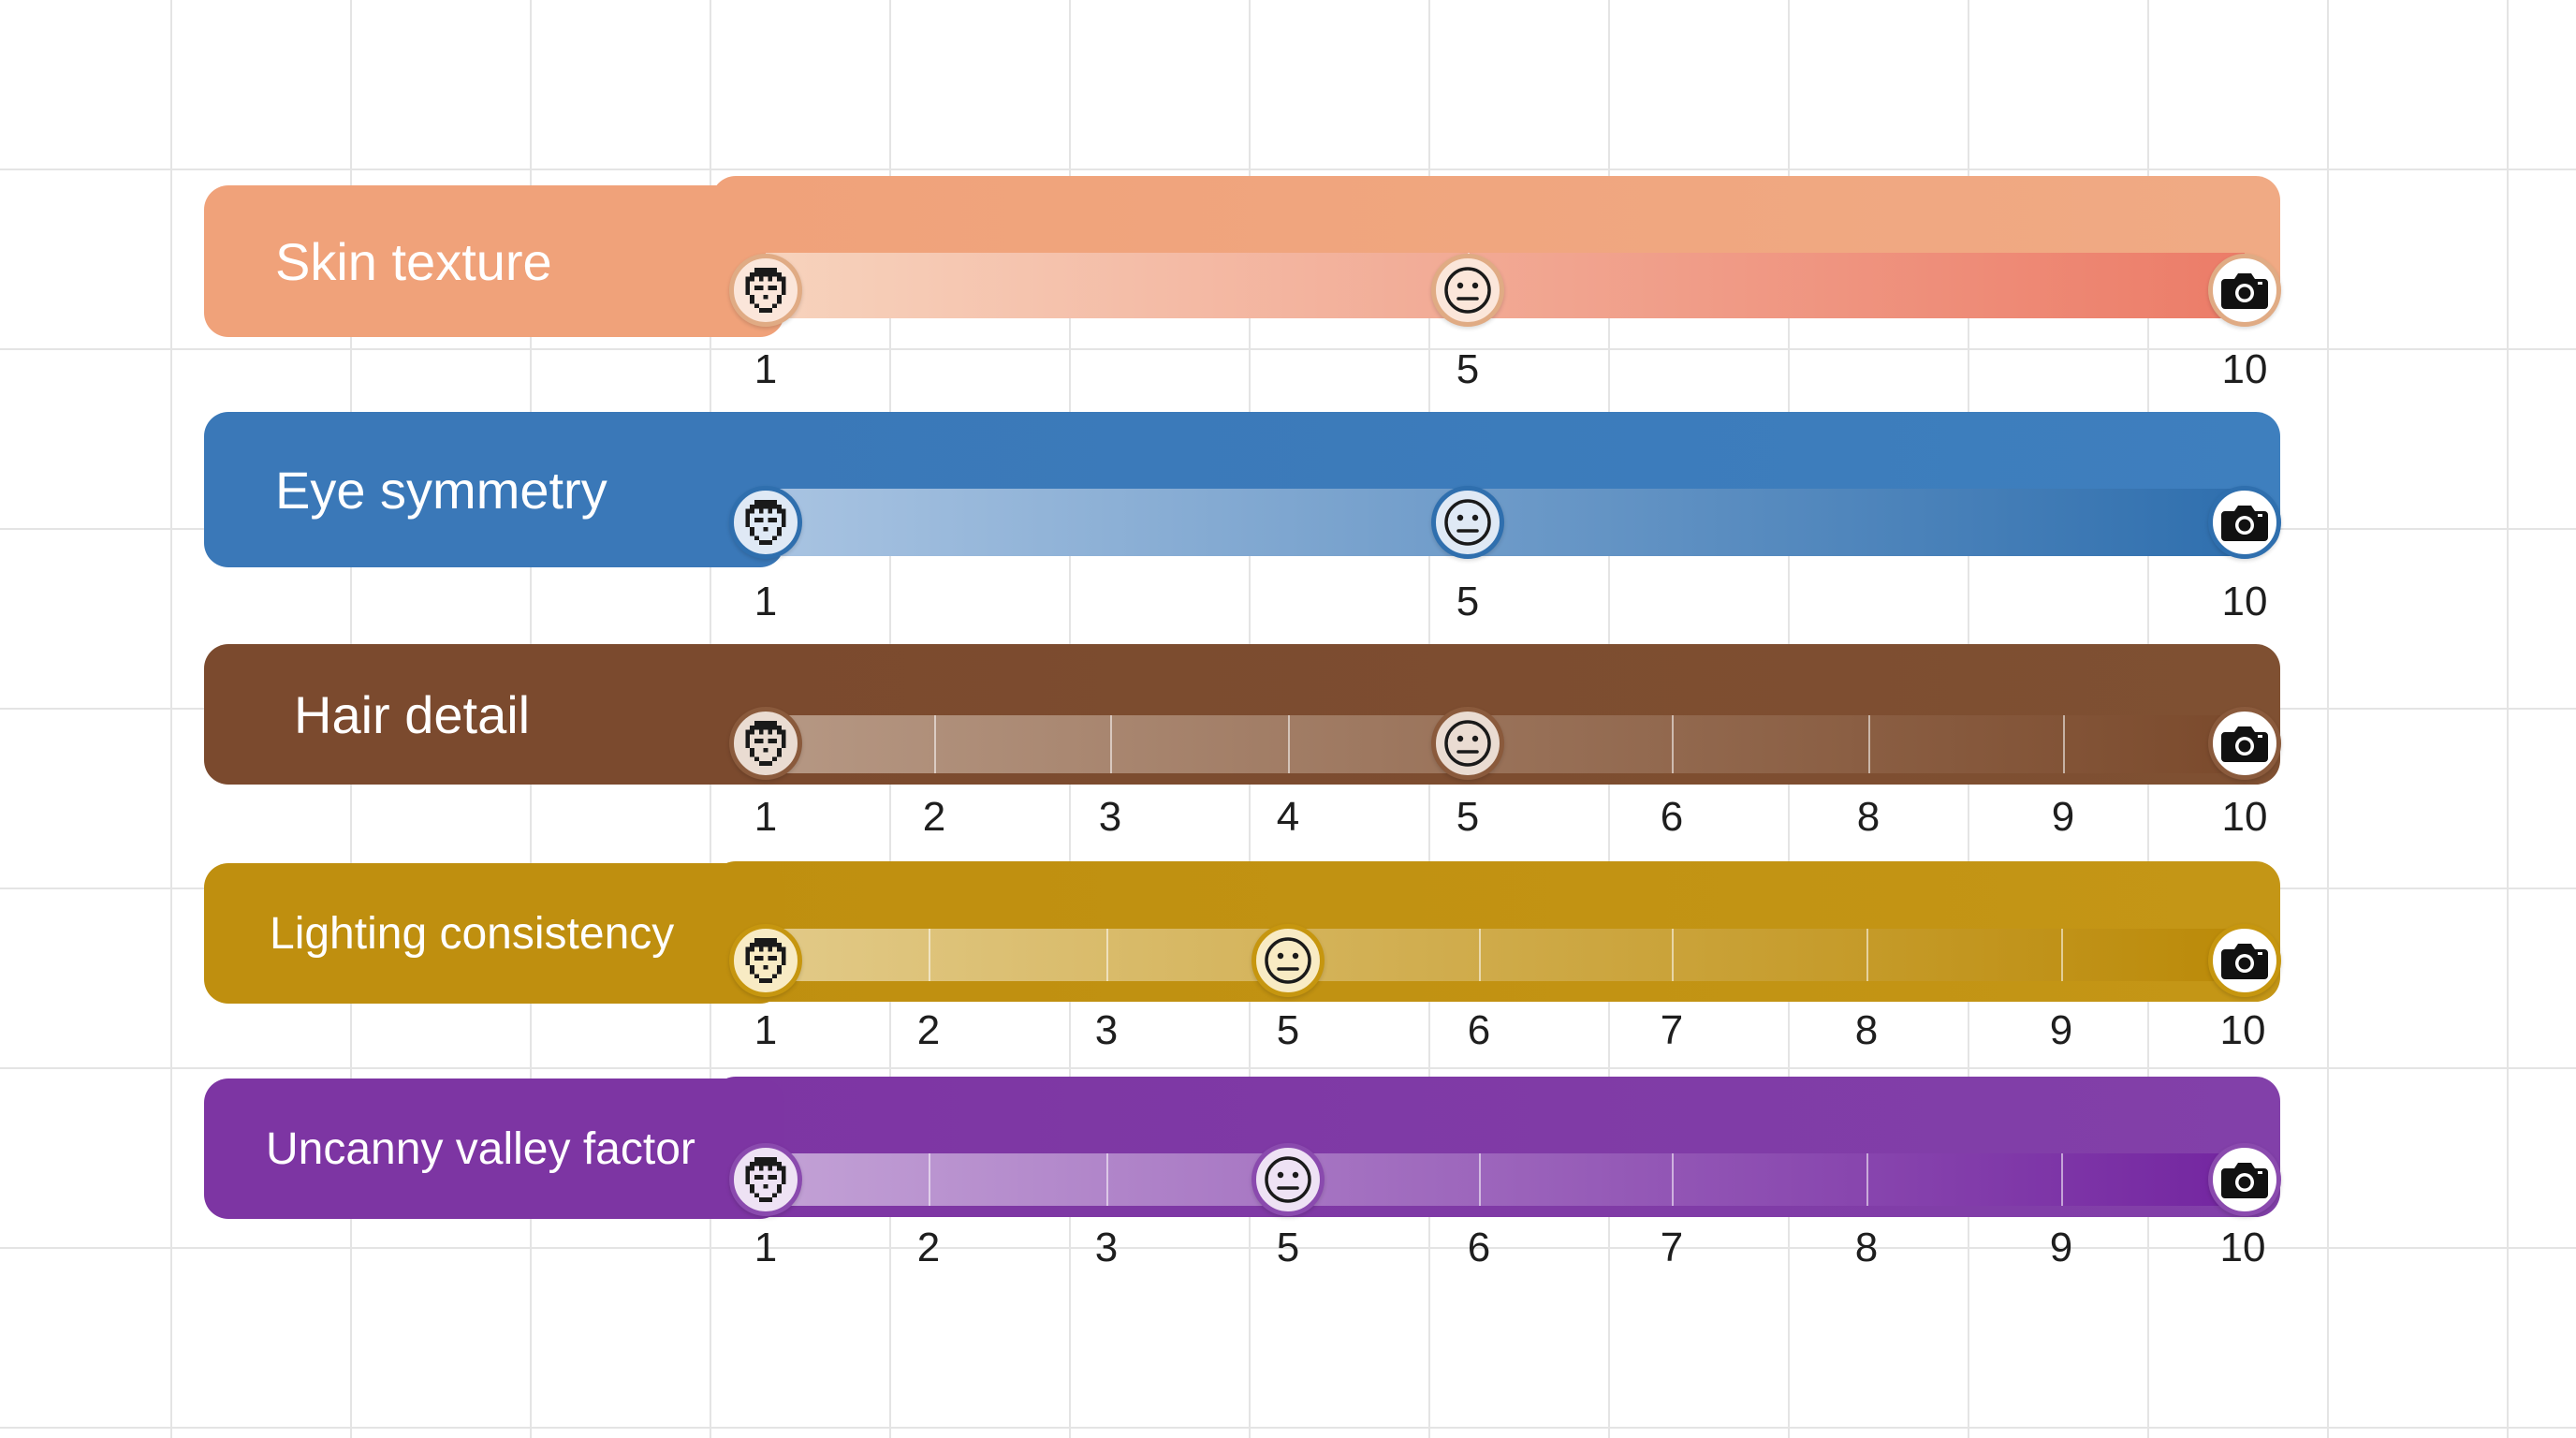 This screenshot has width=2576, height=1438. I want to click on scale-label: Uncanny valley factor, so click(494, 1148).